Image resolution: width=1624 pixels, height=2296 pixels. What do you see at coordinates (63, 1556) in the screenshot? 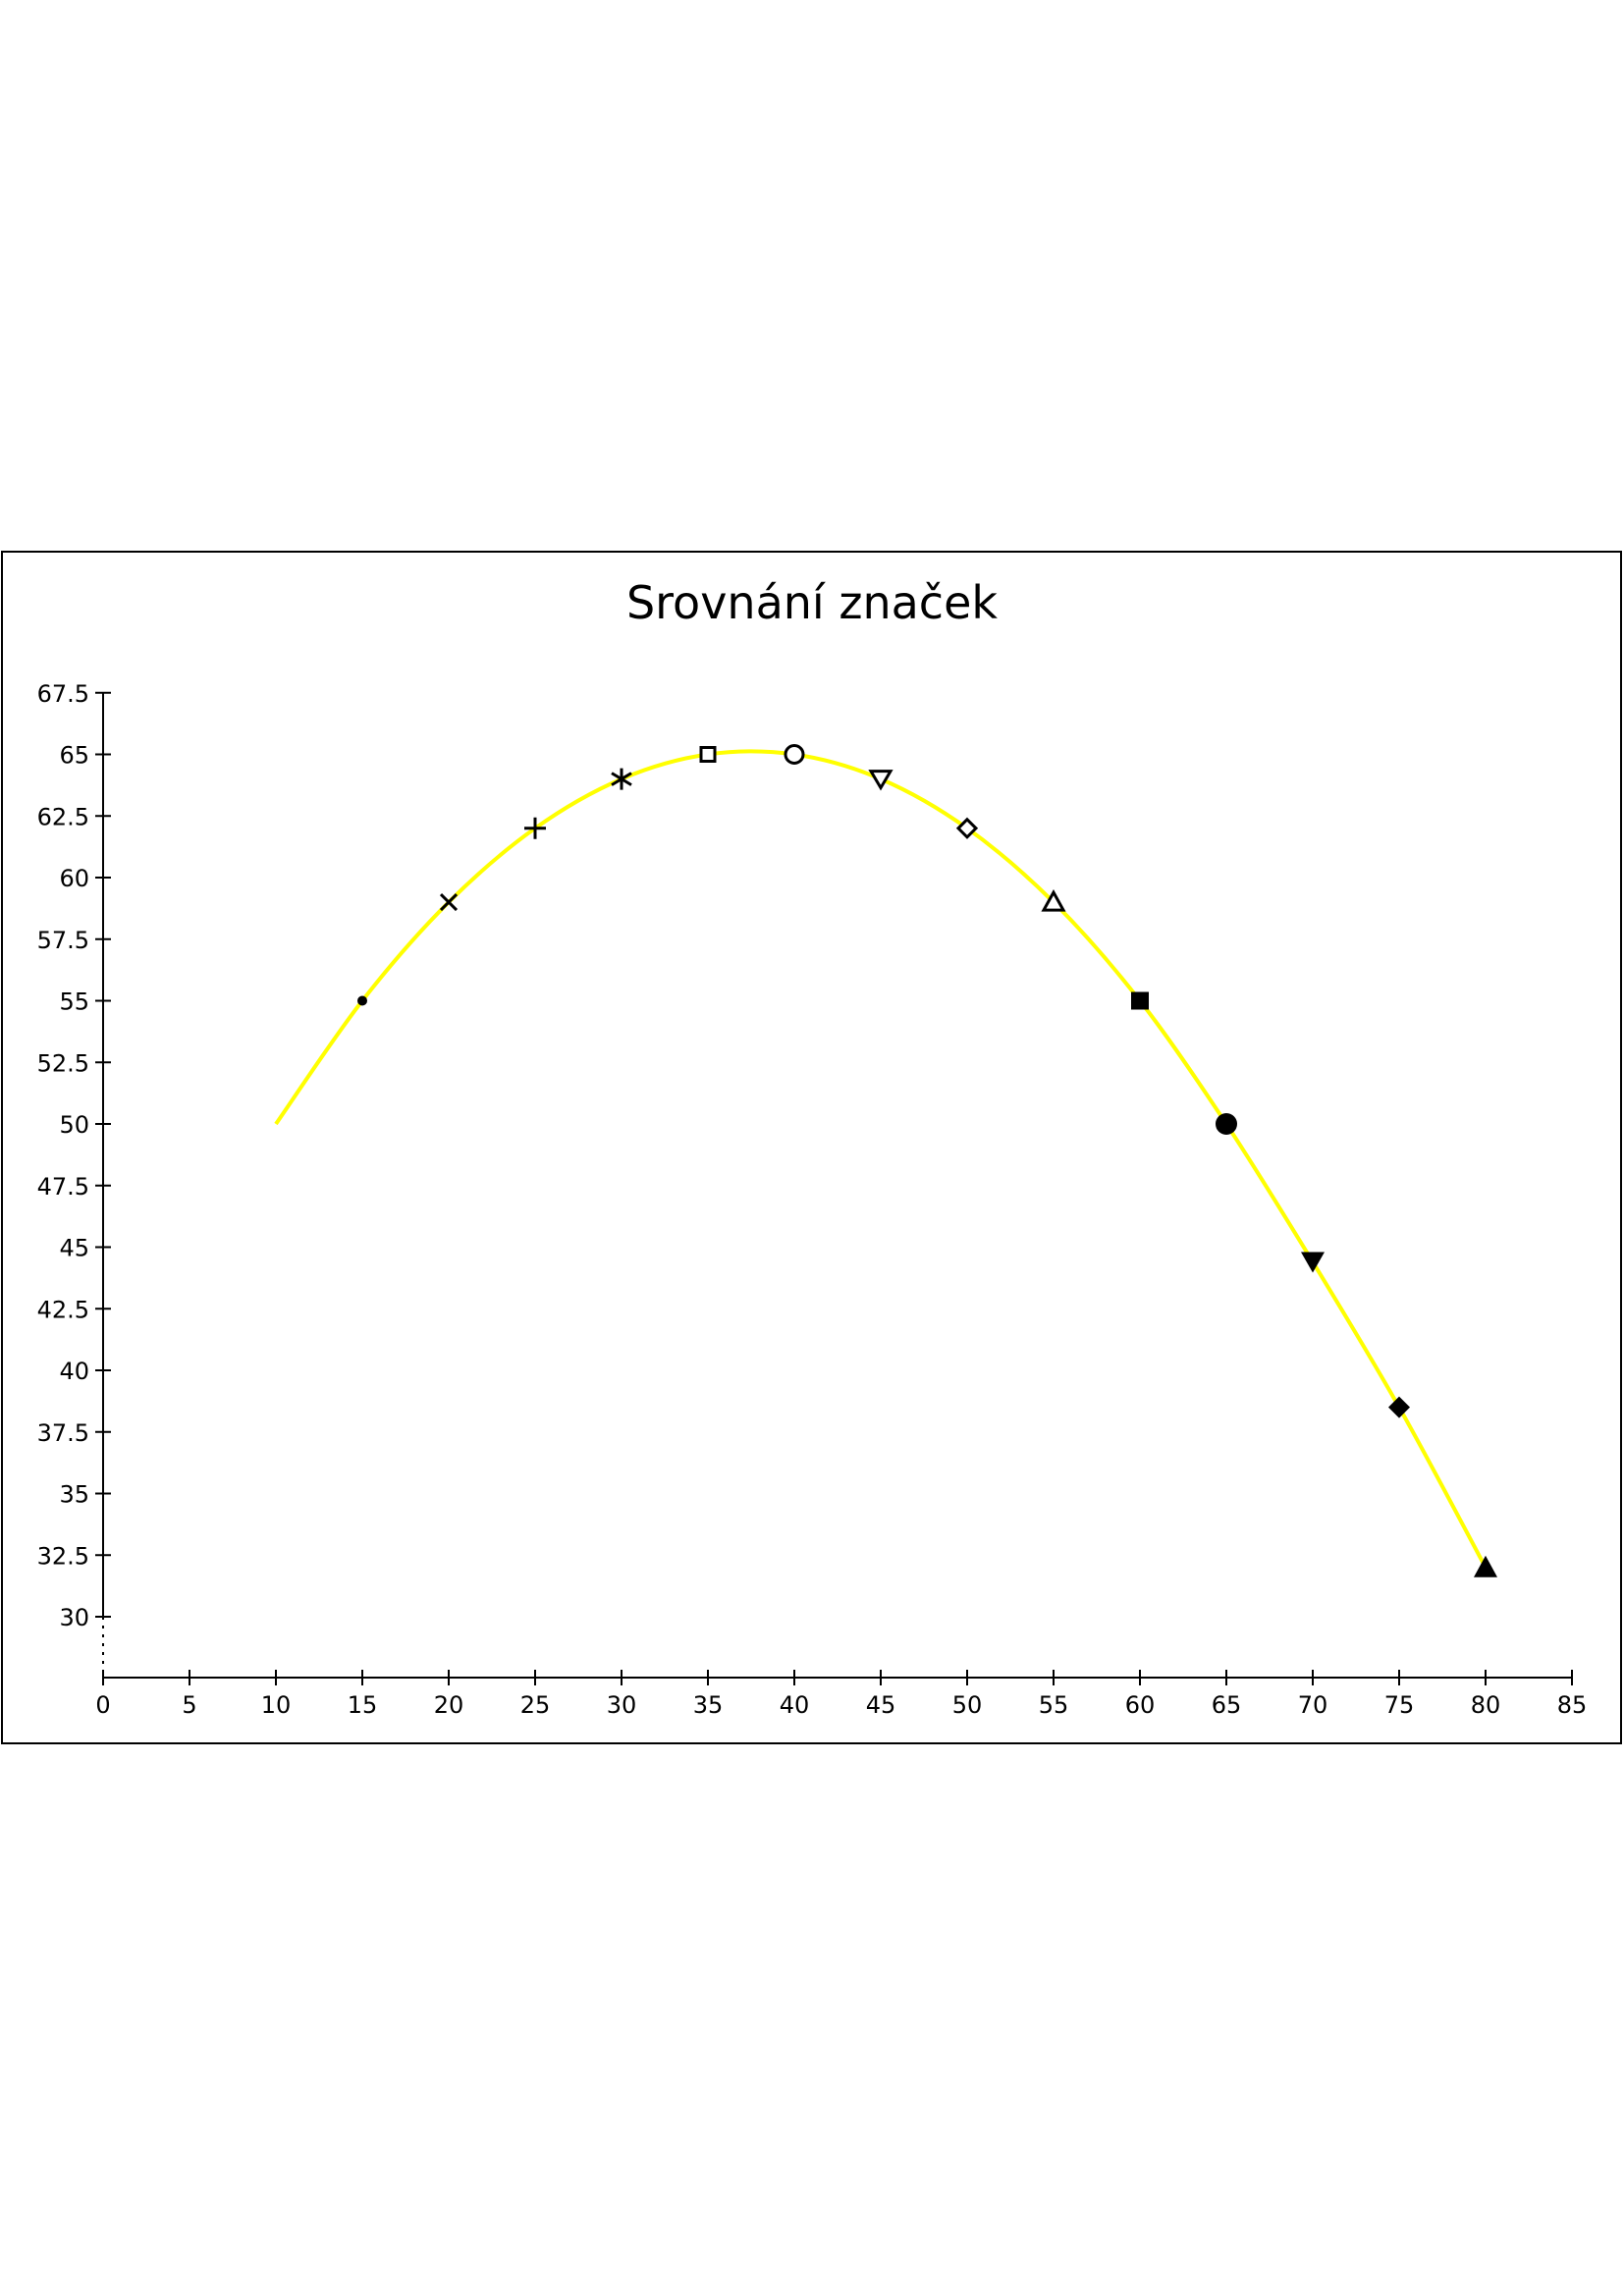
I see `y-tick-label: 32.5` at bounding box center [63, 1556].